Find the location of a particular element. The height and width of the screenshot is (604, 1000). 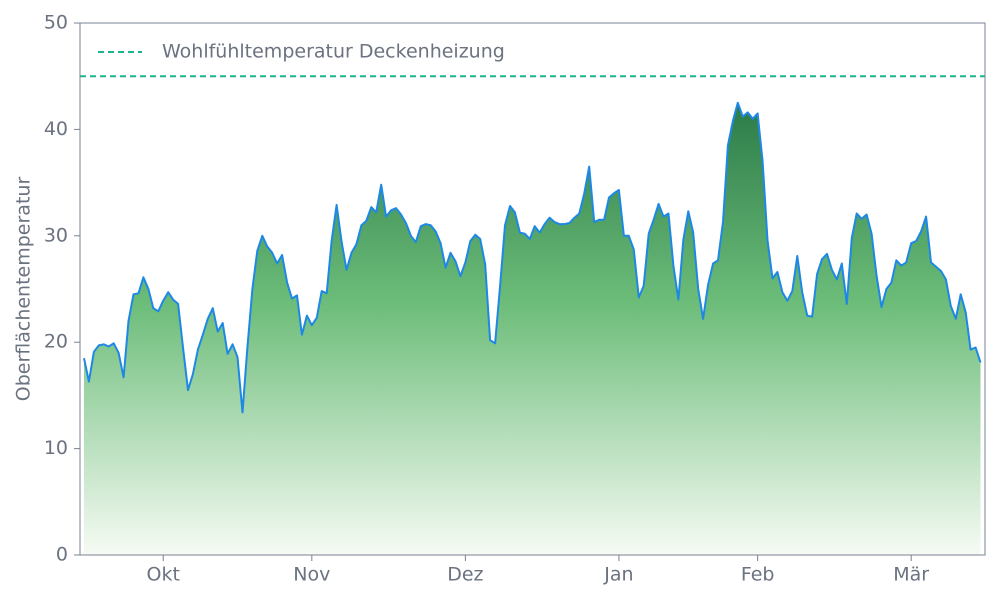

y-tick-label: 0 is located at coordinates (62, 555).